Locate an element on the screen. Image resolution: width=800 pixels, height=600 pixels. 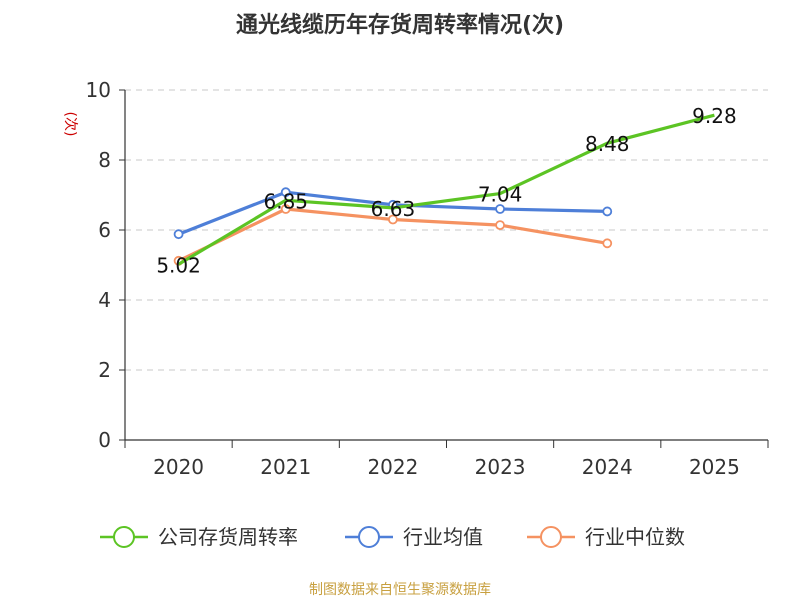
x-tick-label-2025: 2025 is located at coordinates (714, 467).